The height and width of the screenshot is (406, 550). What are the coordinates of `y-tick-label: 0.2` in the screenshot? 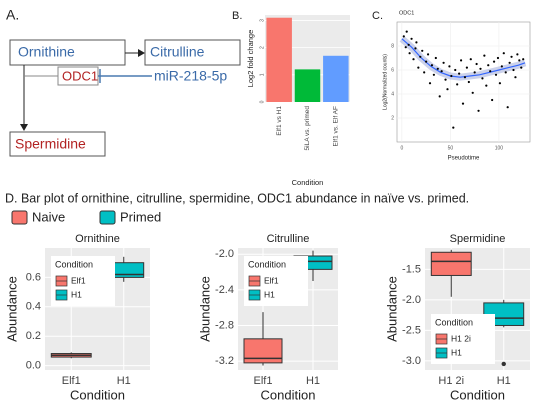 It's located at (33, 336).